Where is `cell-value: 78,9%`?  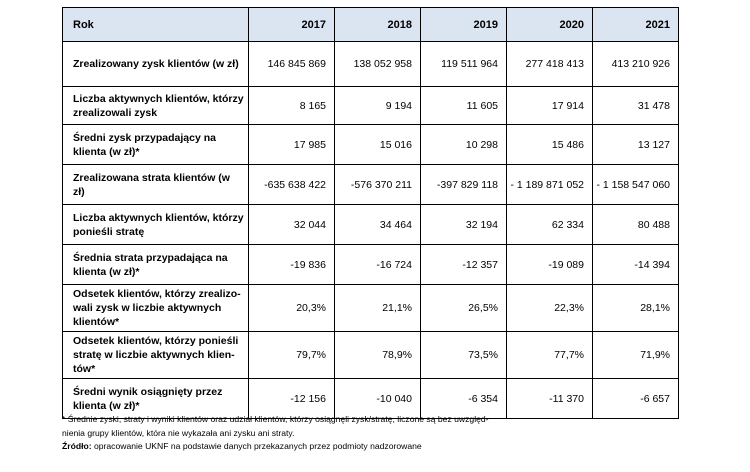 cell-value: 78,9% is located at coordinates (377, 355).